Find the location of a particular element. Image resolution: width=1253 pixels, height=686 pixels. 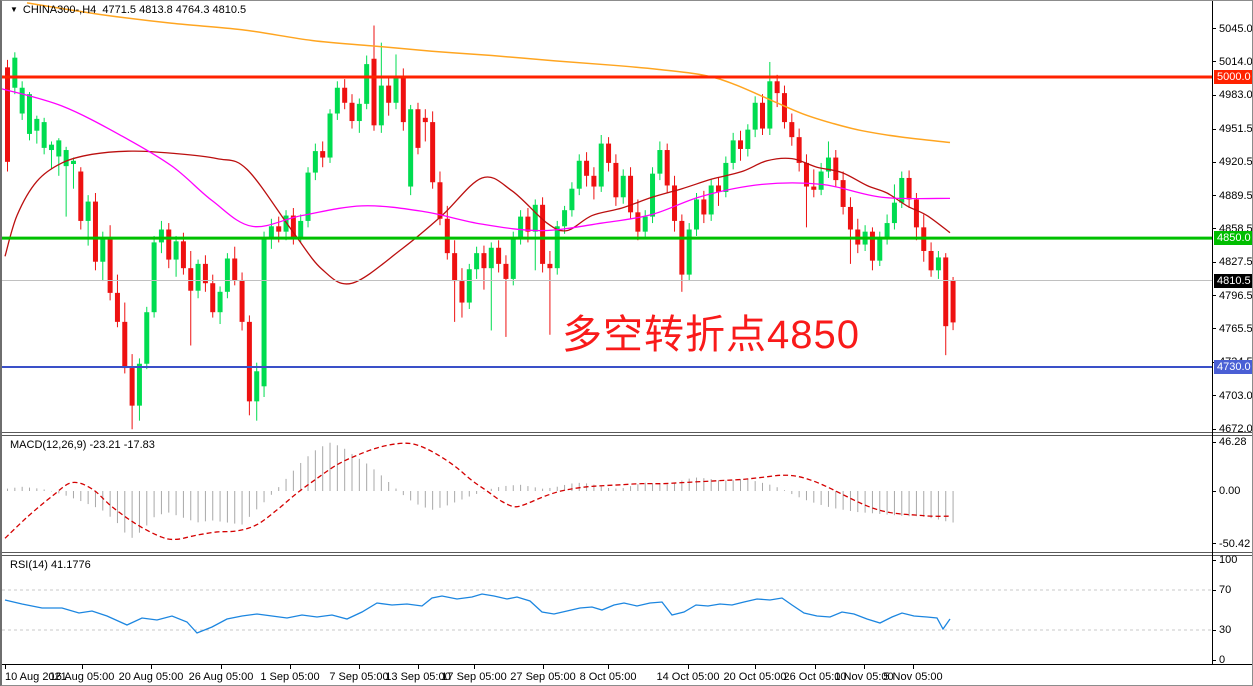

time-tick-label: 16 Aug 05:00 is located at coordinates (82, 677).